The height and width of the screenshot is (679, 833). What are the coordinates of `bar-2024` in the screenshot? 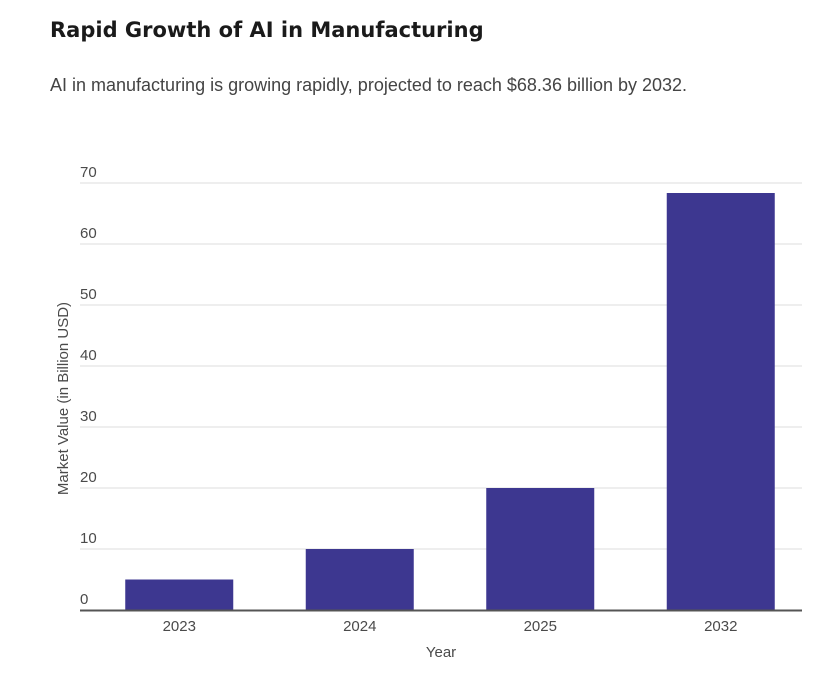 It's located at (359, 579).